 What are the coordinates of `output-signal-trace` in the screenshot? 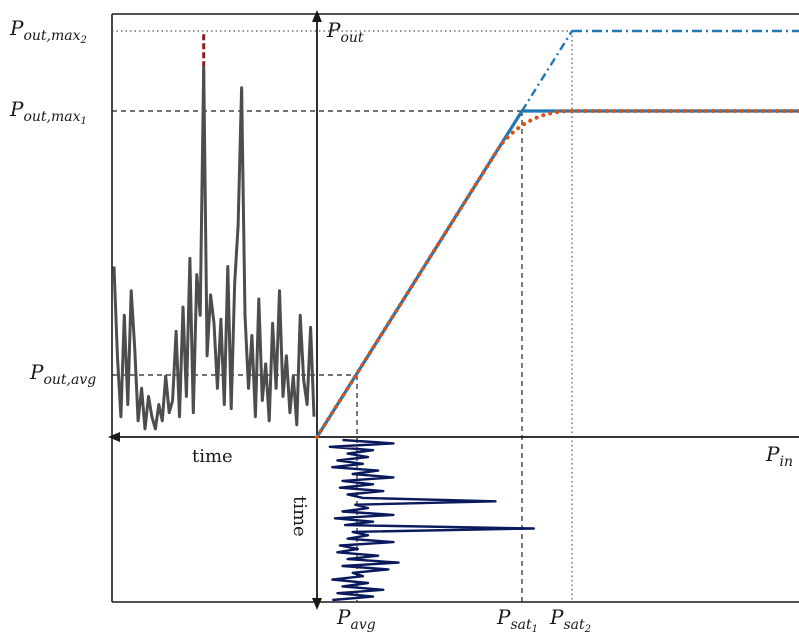 It's located at (214, 248).